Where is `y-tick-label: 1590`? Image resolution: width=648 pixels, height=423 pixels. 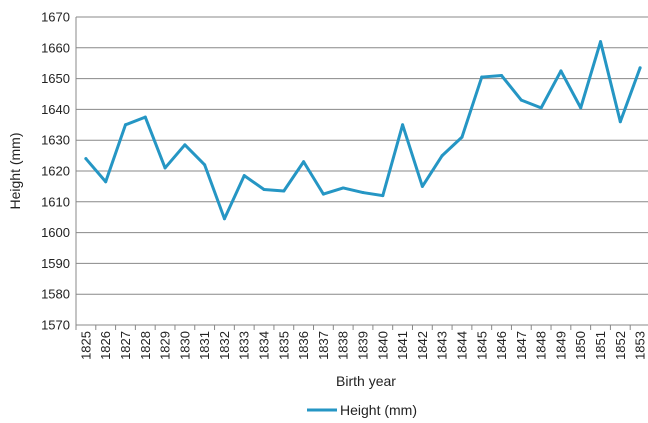 y-tick-label: 1590 is located at coordinates (55, 263).